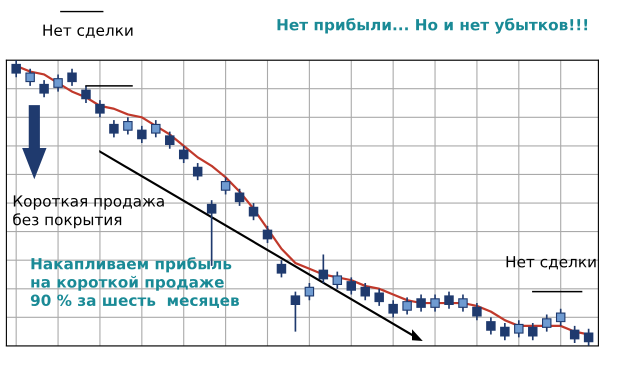 Image resolution: width=640 pixels, height=376 pixels. I want to click on annotation: Накапливаем прибыль на короткой продаже 90 % за шесть месяцев, so click(134, 282).